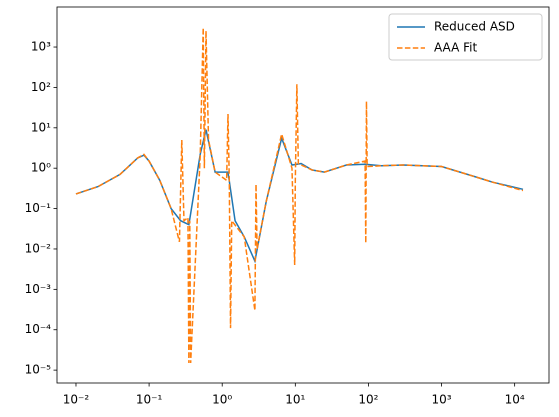 This screenshot has width=559, height=417. What do you see at coordinates (455, 48) in the screenshot?
I see `legend-label: AAA Fit` at bounding box center [455, 48].